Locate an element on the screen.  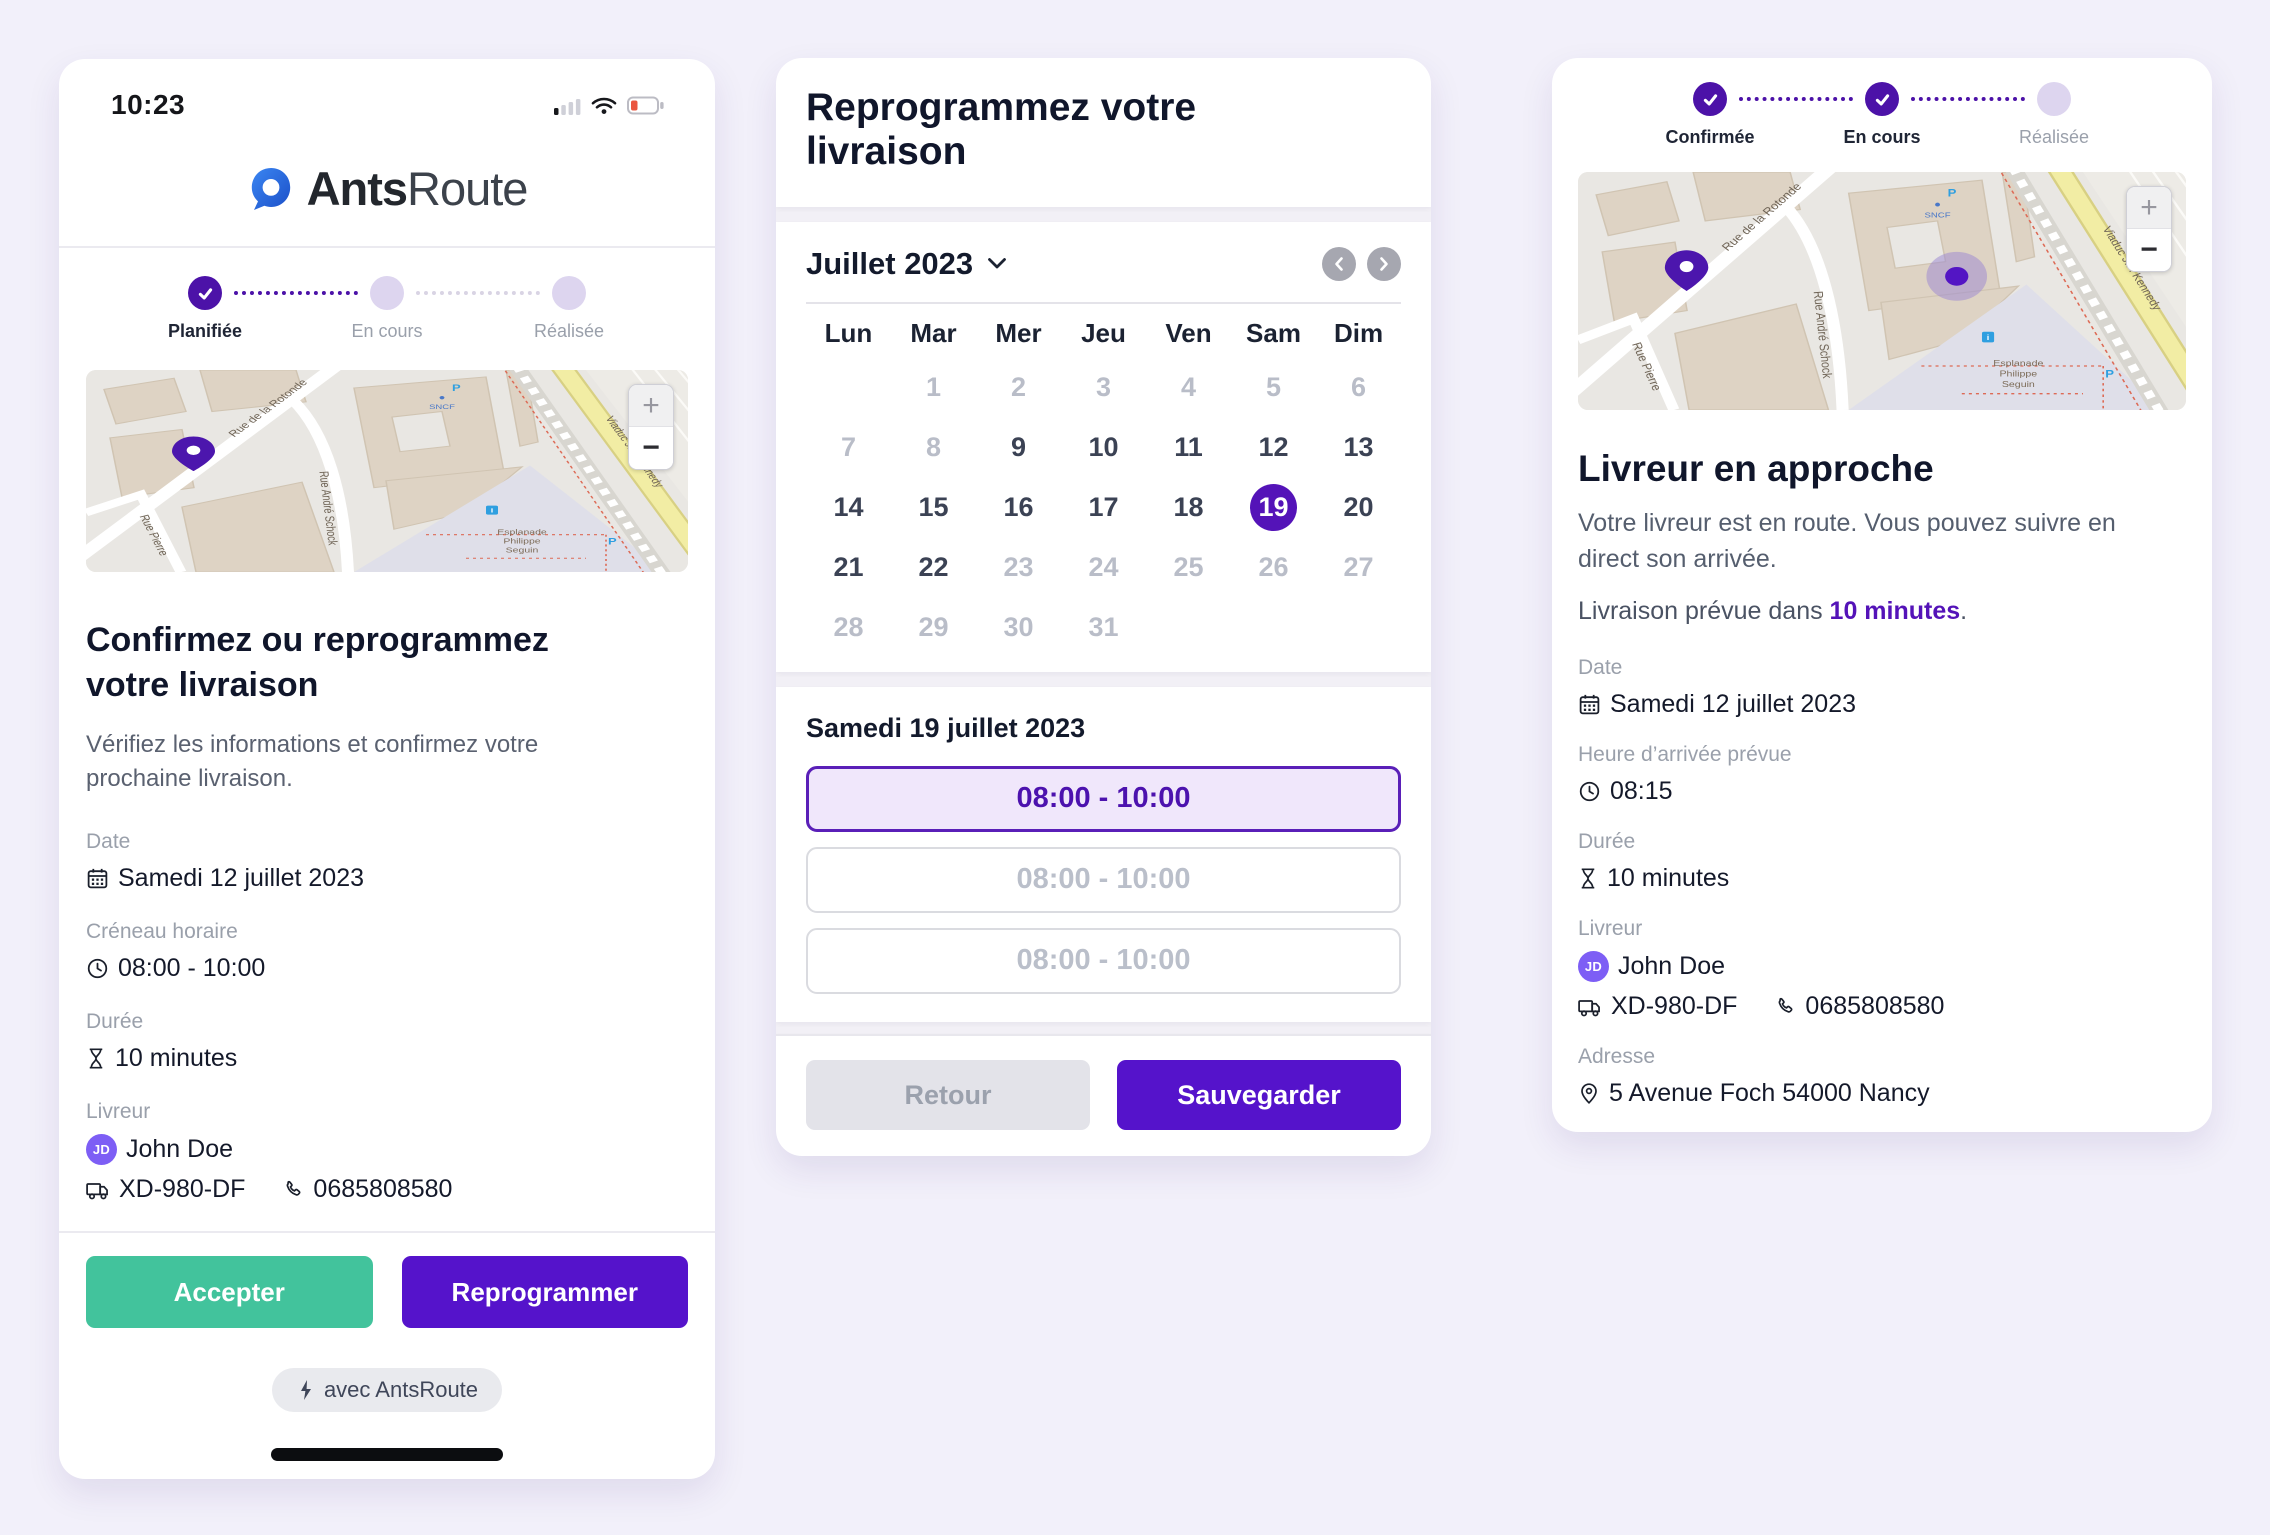
stepper-label: En cours is located at coordinates (1882, 137).